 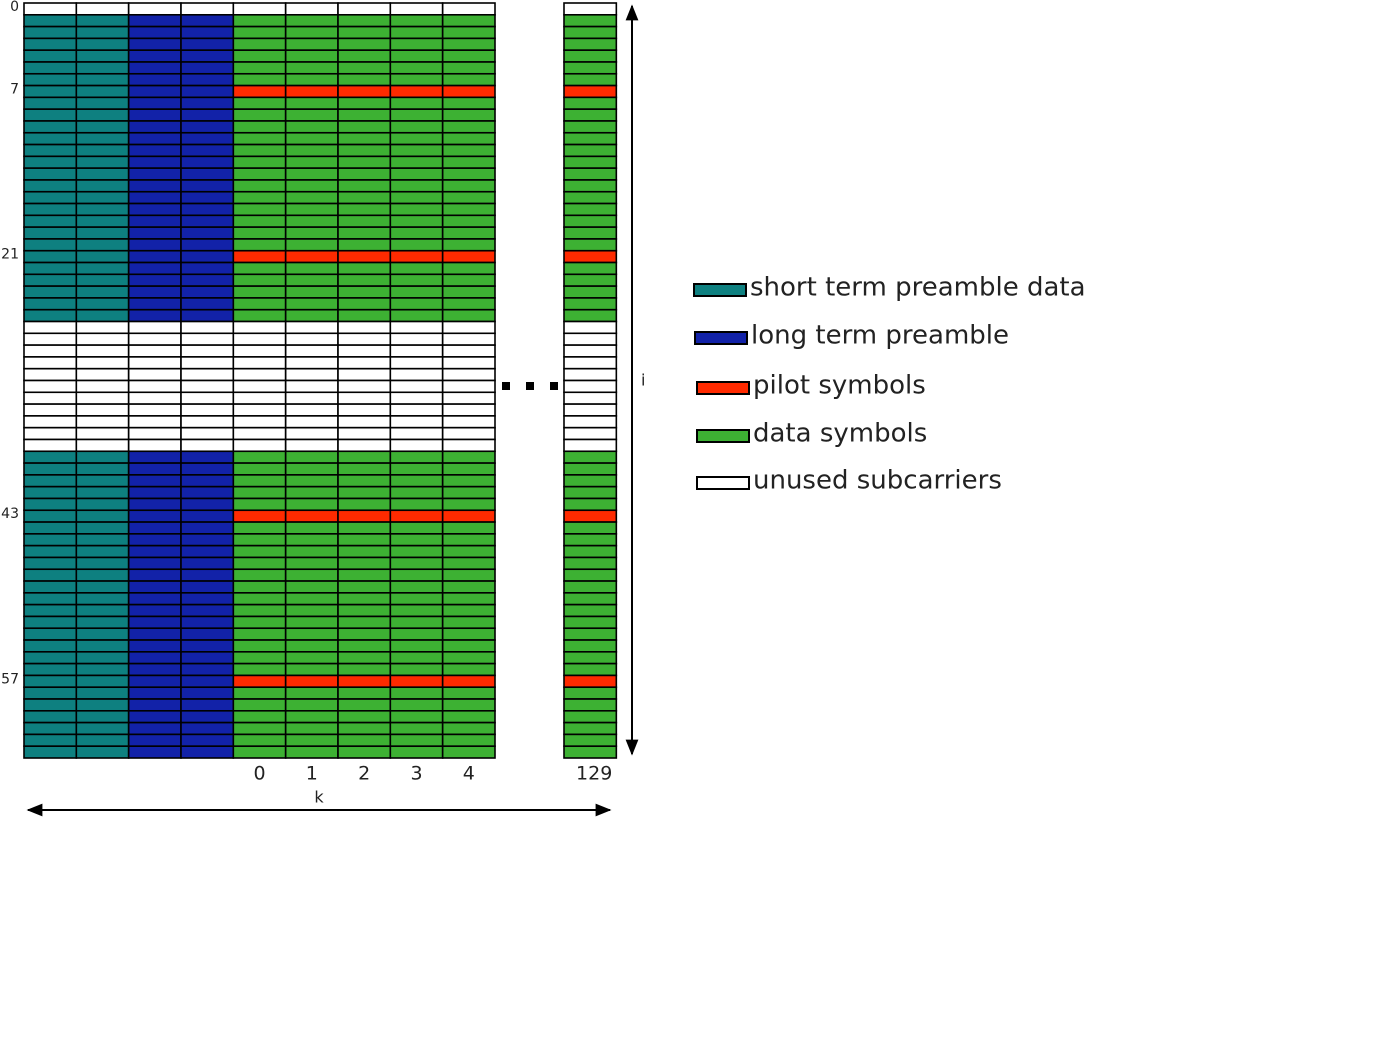 What do you see at coordinates (839, 386) in the screenshot?
I see `legend-label: pilot symbols` at bounding box center [839, 386].